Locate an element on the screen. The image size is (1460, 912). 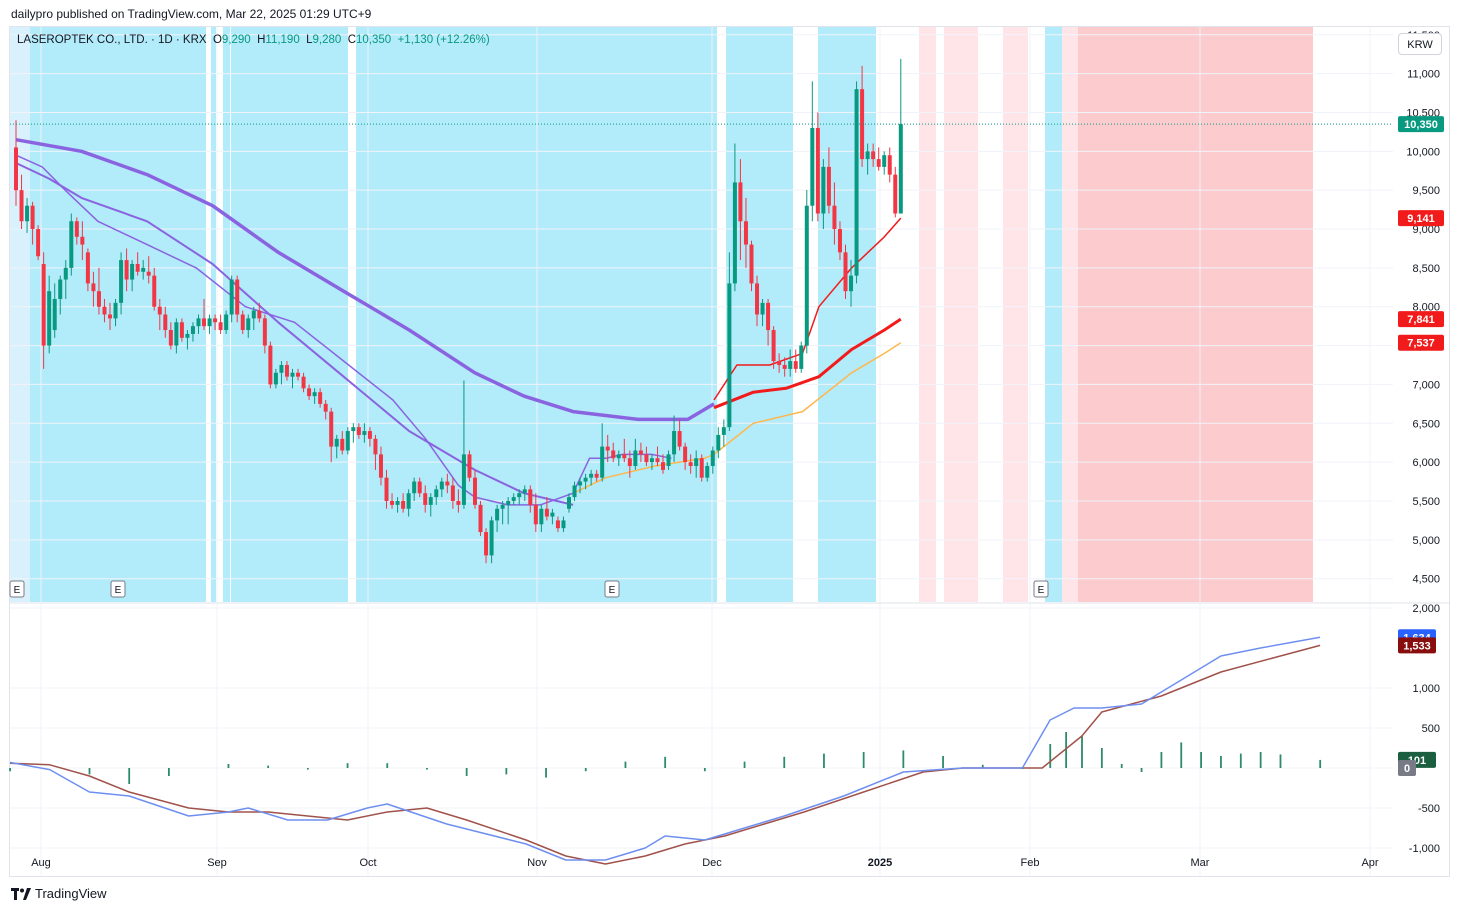
time-tick-label: Feb is located at coordinates (1030, 863).